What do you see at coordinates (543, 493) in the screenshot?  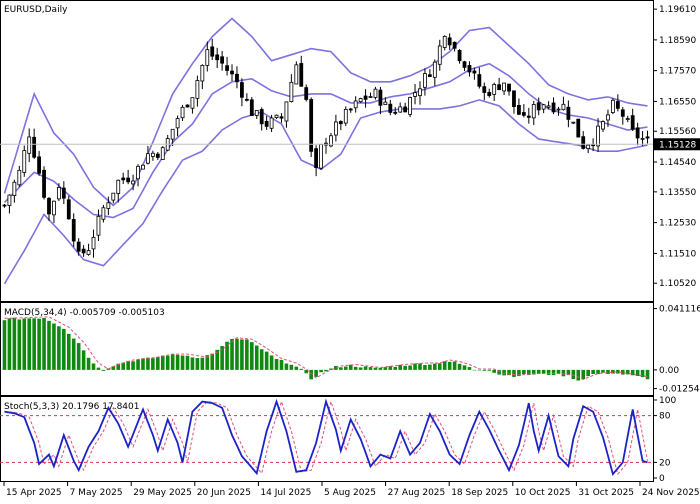 I see `x-tick-label: 10 Oct 2025` at bounding box center [543, 493].